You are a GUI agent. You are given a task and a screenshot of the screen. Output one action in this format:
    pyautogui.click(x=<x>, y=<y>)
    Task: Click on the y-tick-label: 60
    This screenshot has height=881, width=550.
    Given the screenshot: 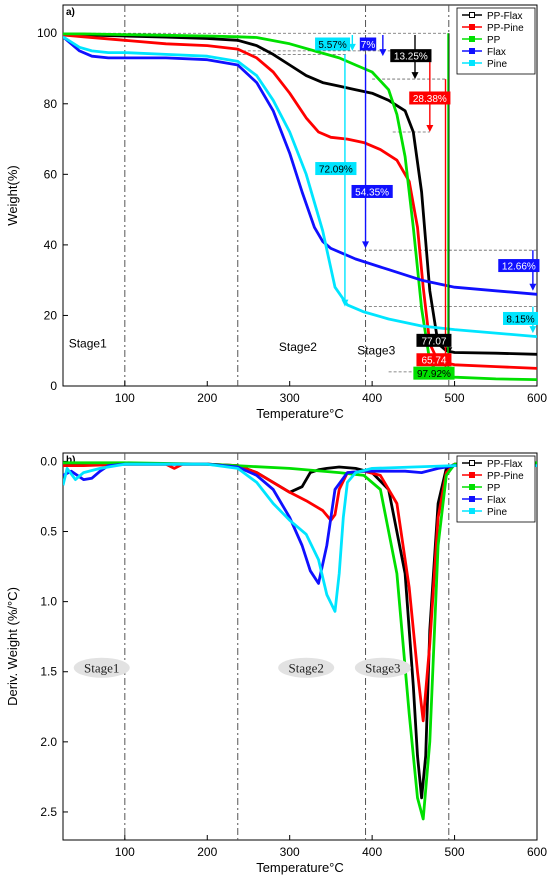 What is the action you would take?
    pyautogui.click(x=51, y=174)
    